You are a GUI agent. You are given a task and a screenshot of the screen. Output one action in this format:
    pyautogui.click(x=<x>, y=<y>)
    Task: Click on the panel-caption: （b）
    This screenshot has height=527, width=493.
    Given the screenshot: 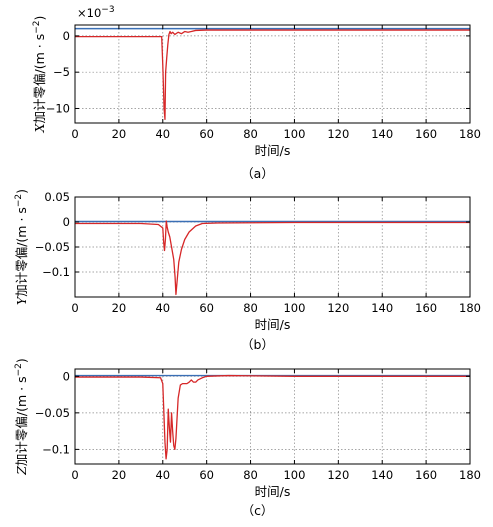 What is the action you would take?
    pyautogui.click(x=257, y=344)
    